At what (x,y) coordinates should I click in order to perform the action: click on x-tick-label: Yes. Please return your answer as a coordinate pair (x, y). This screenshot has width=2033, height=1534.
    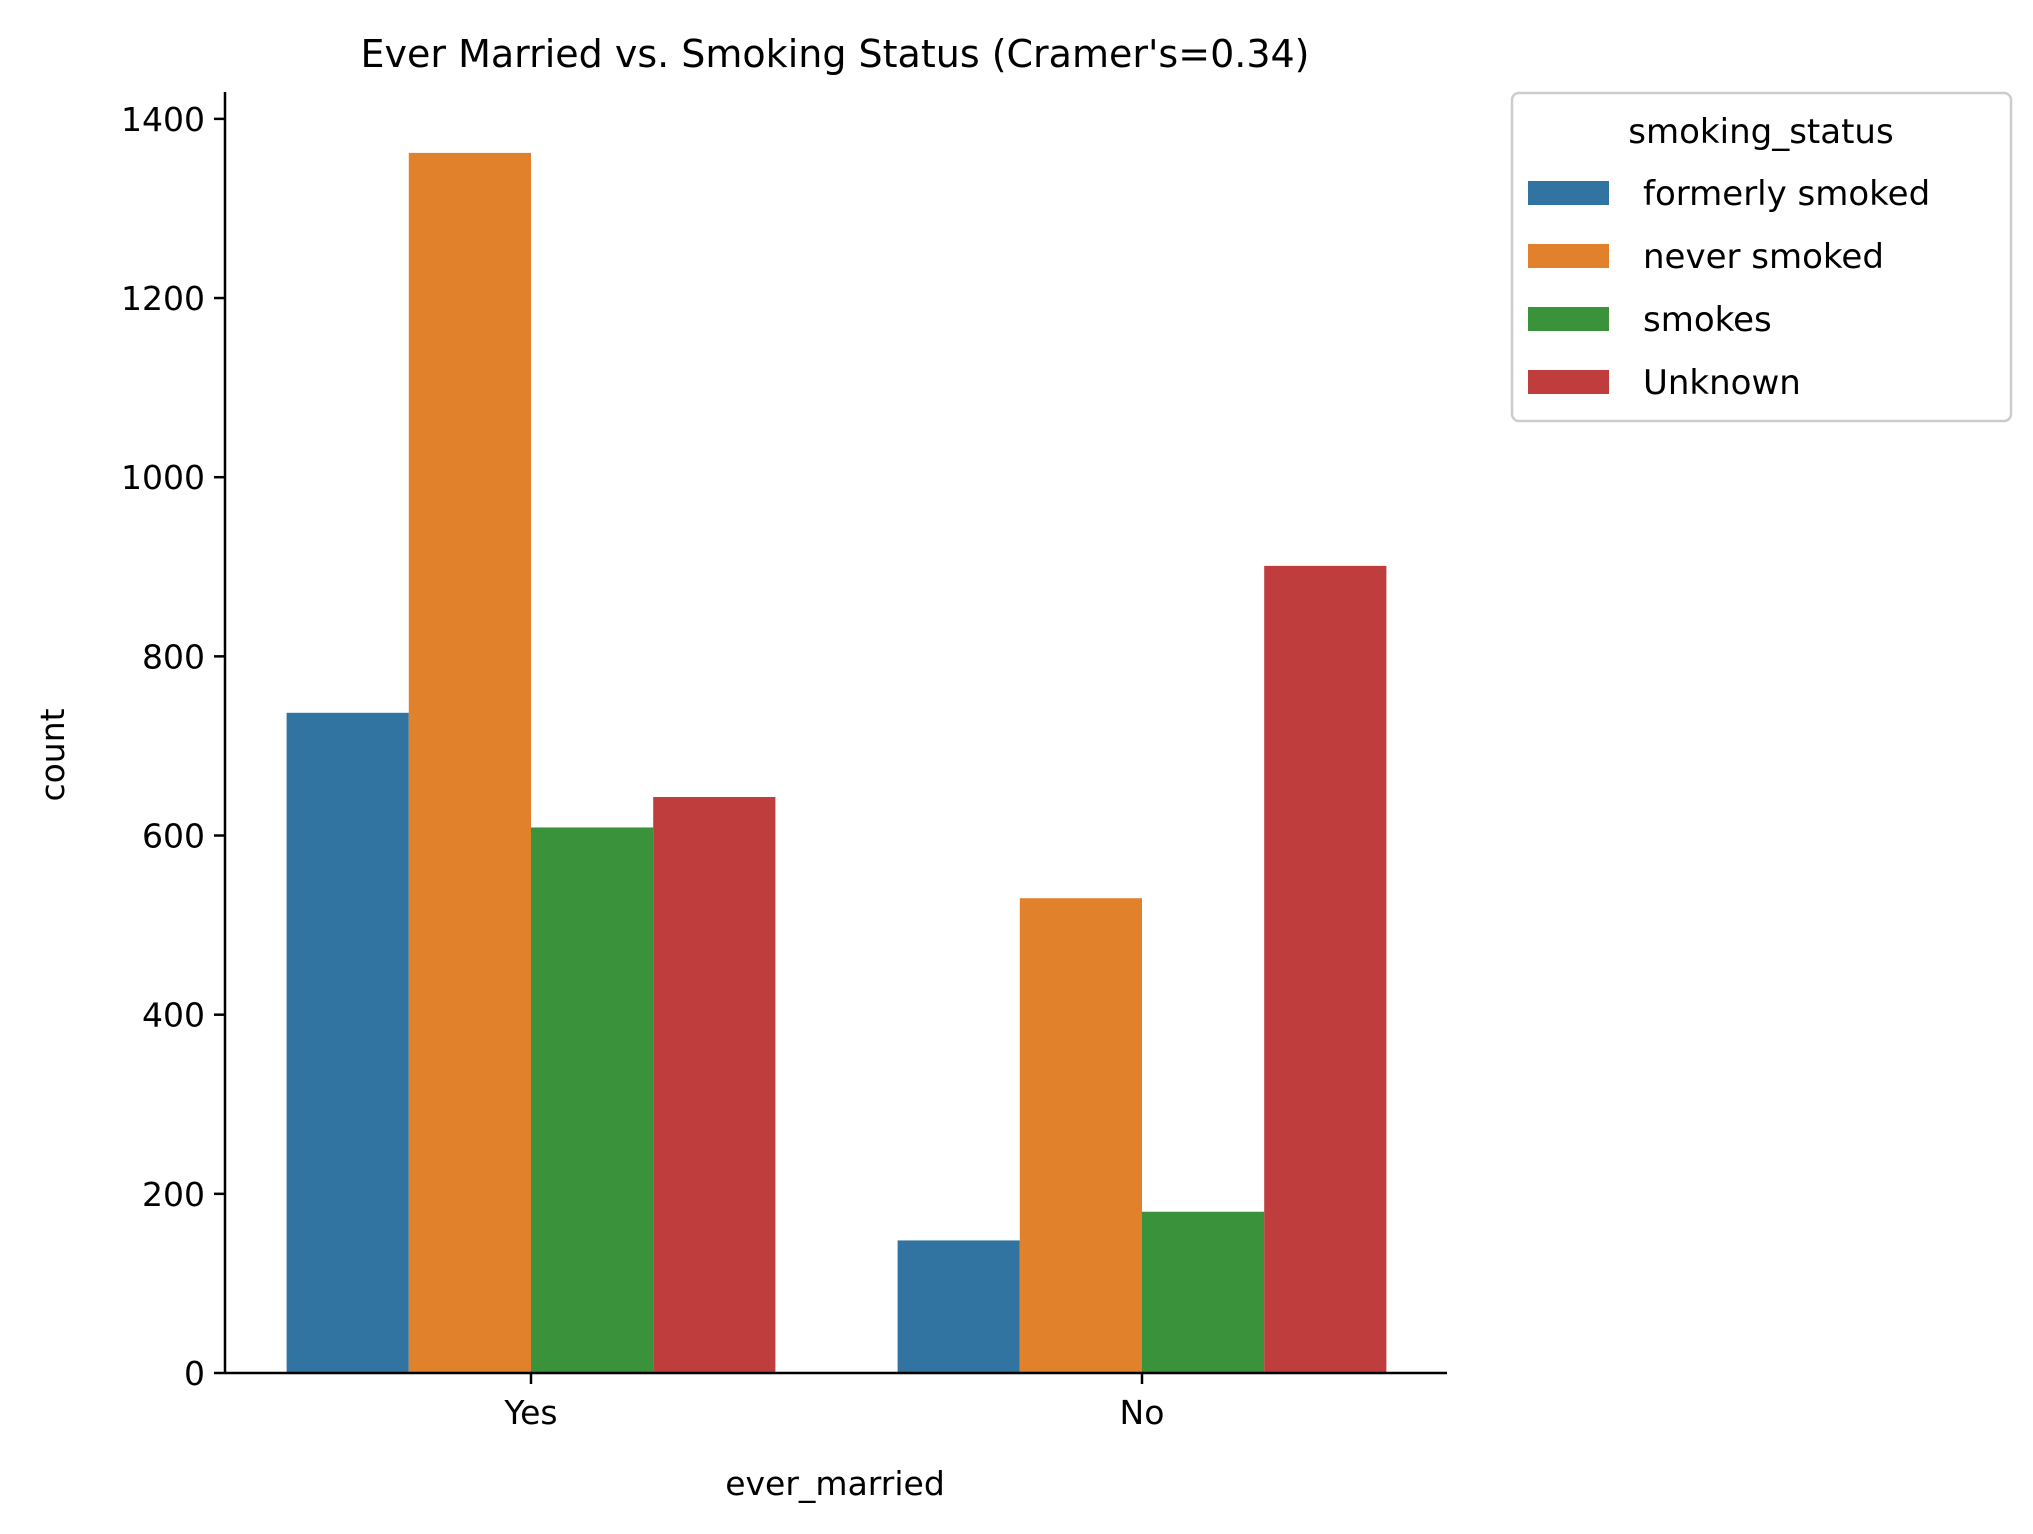
    Looking at the image, I should click on (530, 1412).